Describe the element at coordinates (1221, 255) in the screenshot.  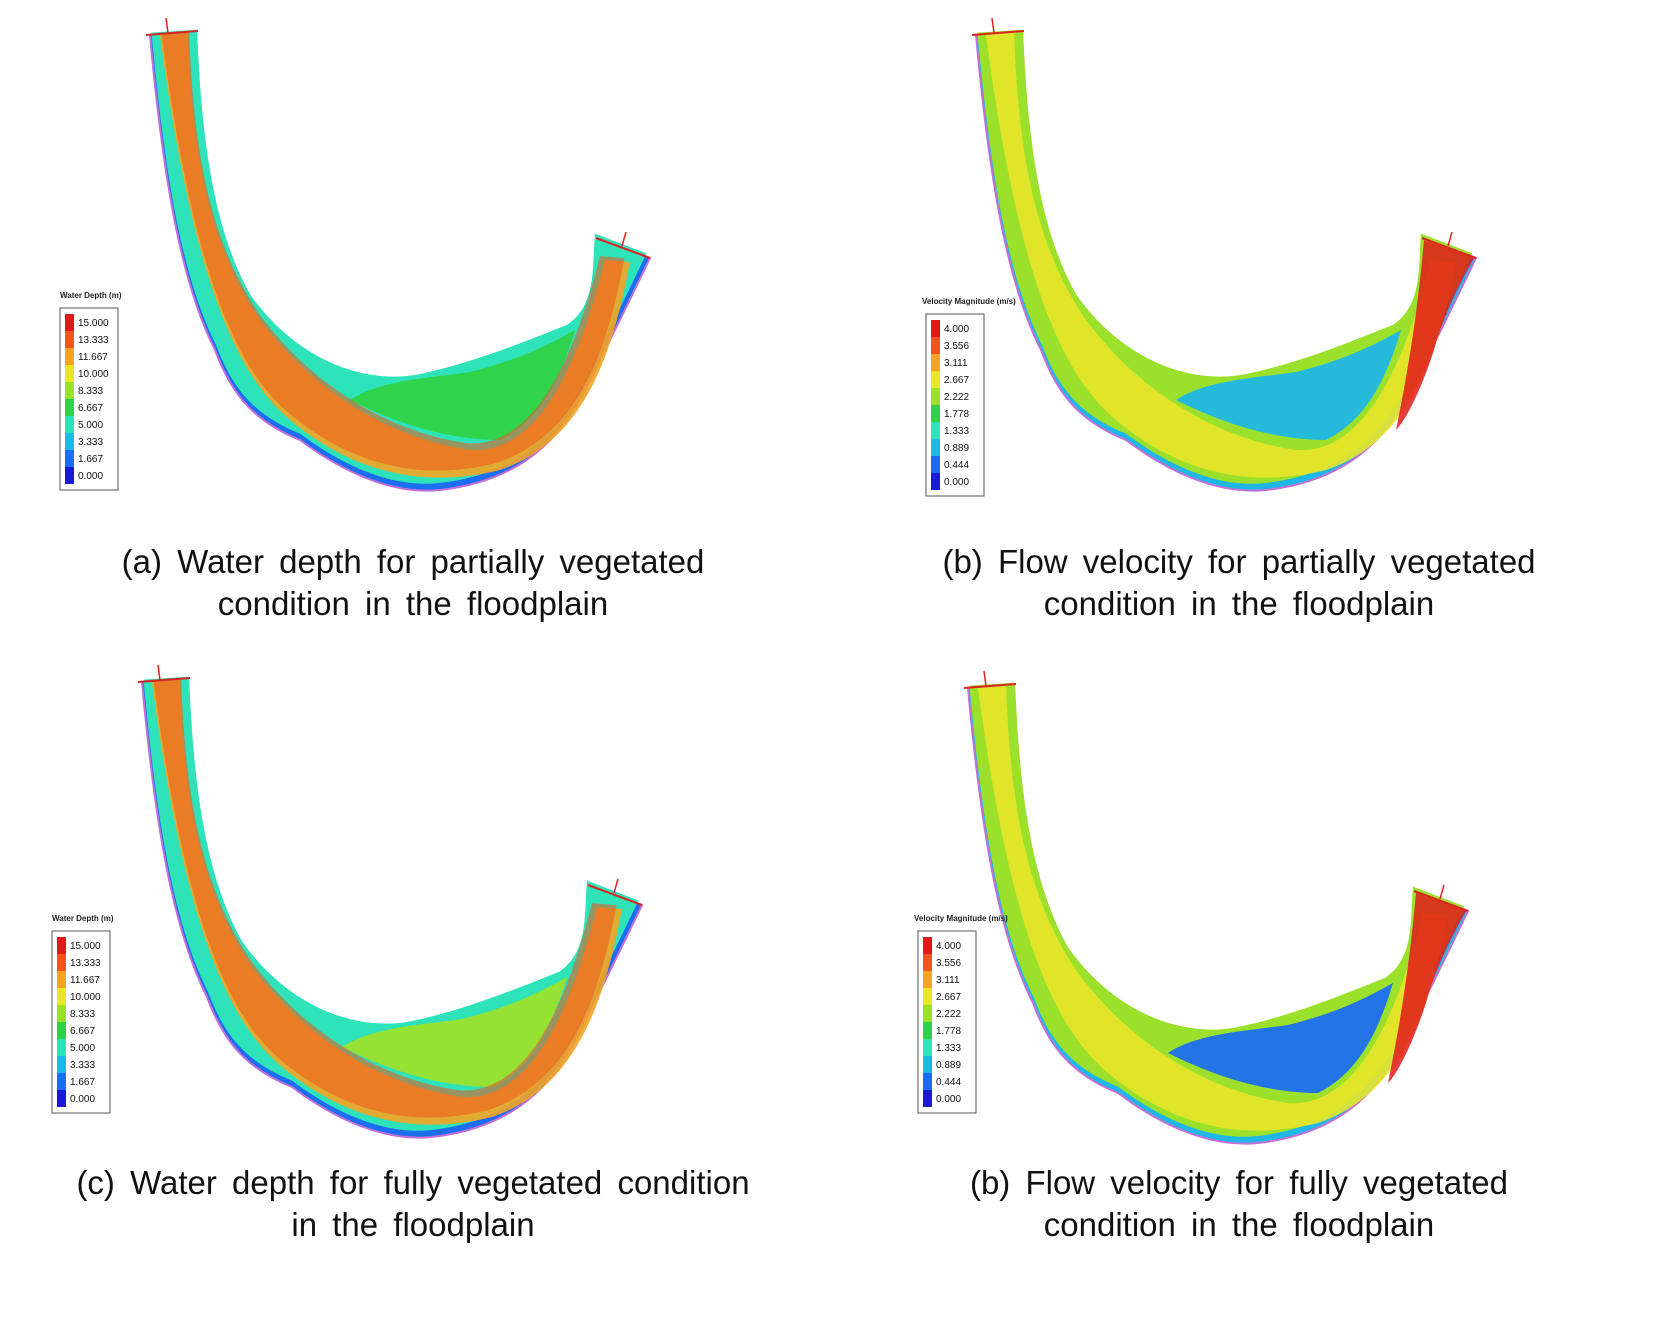
I see `main-channel` at that location.